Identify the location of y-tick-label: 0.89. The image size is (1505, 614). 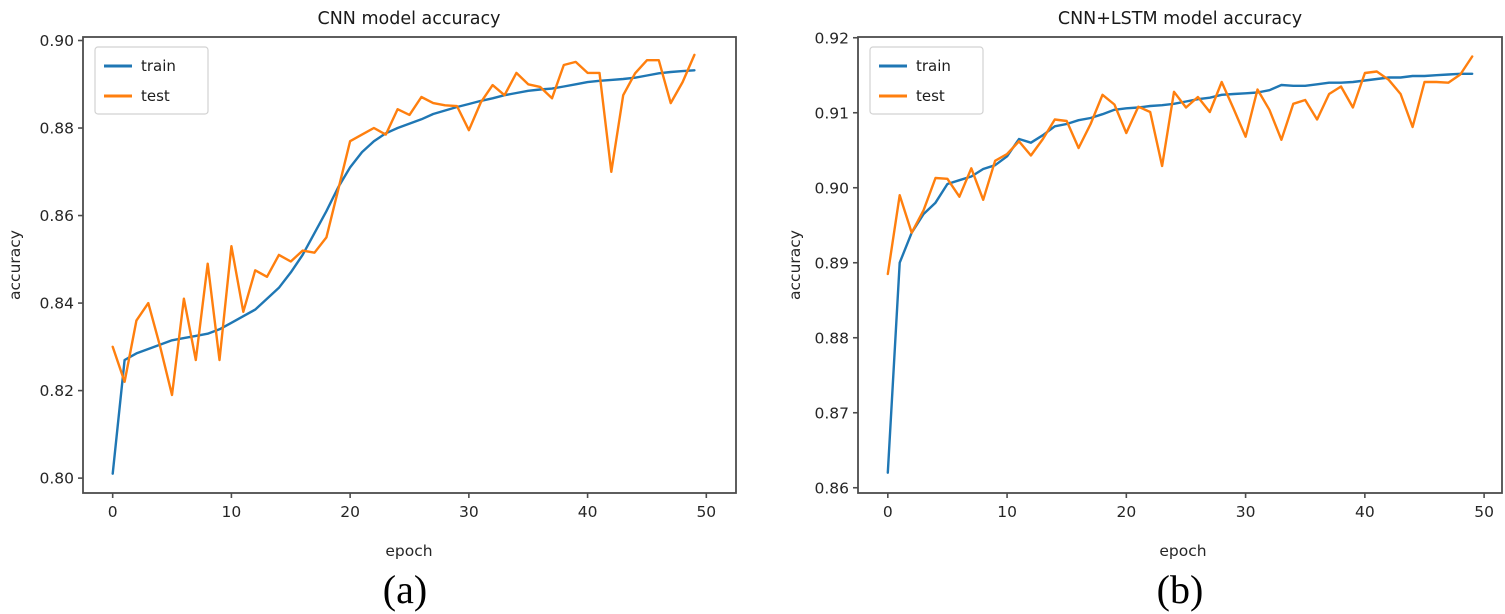
(831, 263).